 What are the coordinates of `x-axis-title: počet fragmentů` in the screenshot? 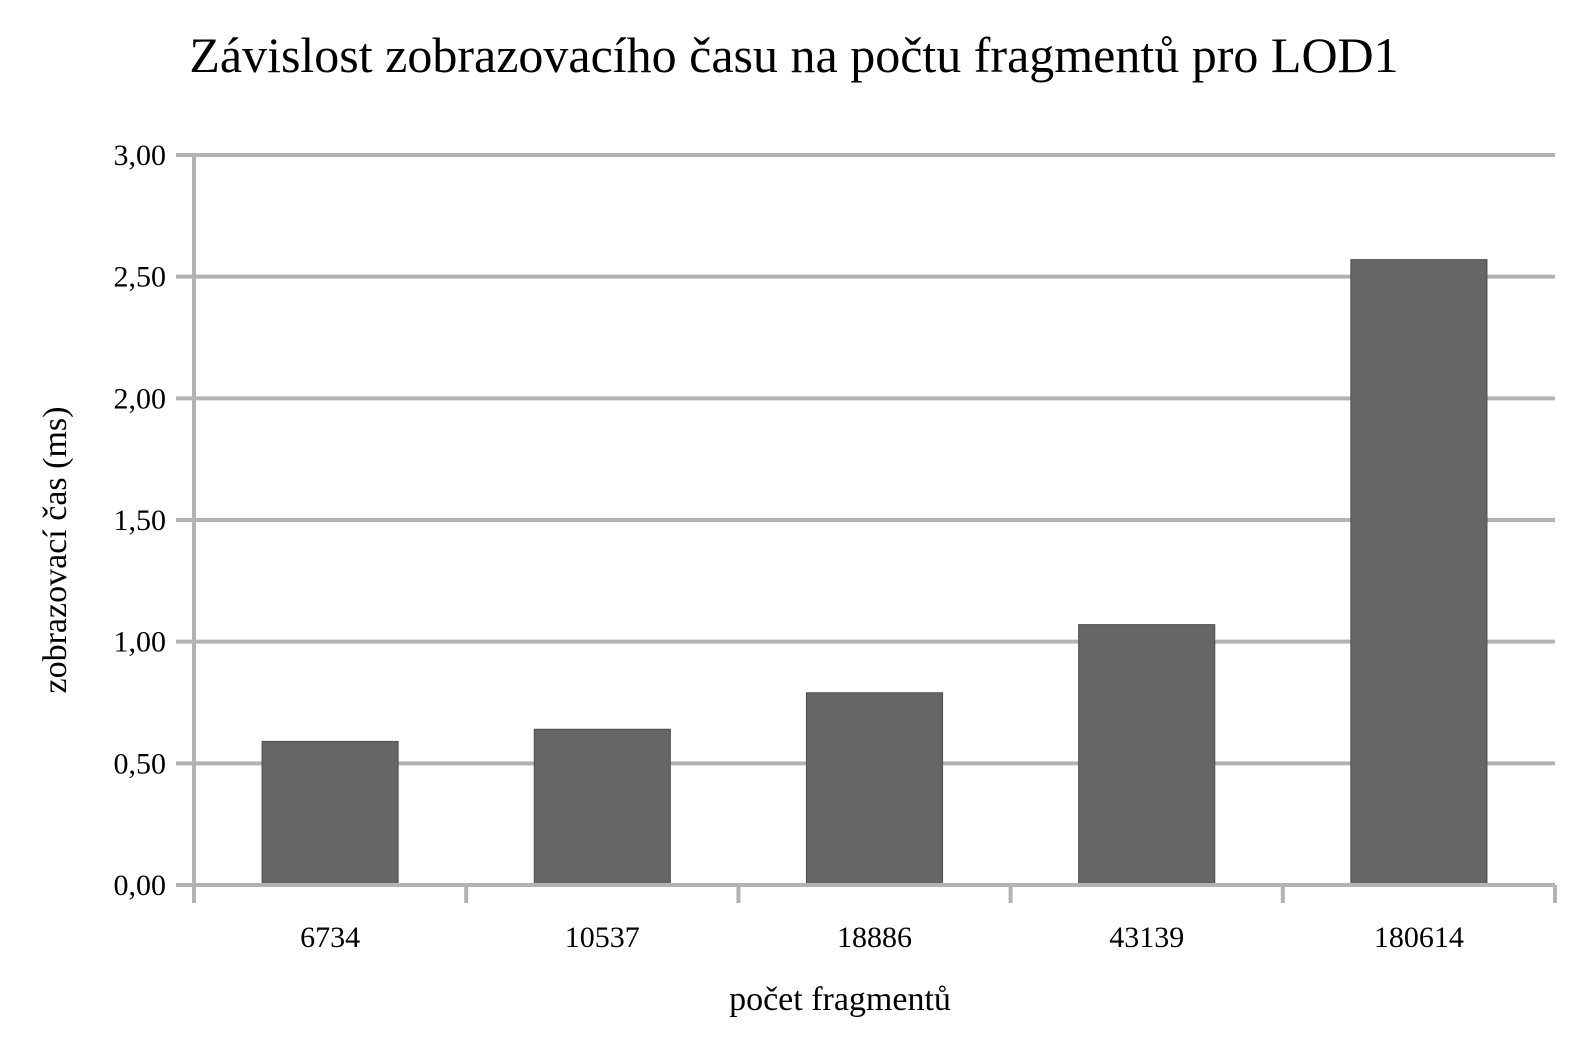 It's located at (840, 999).